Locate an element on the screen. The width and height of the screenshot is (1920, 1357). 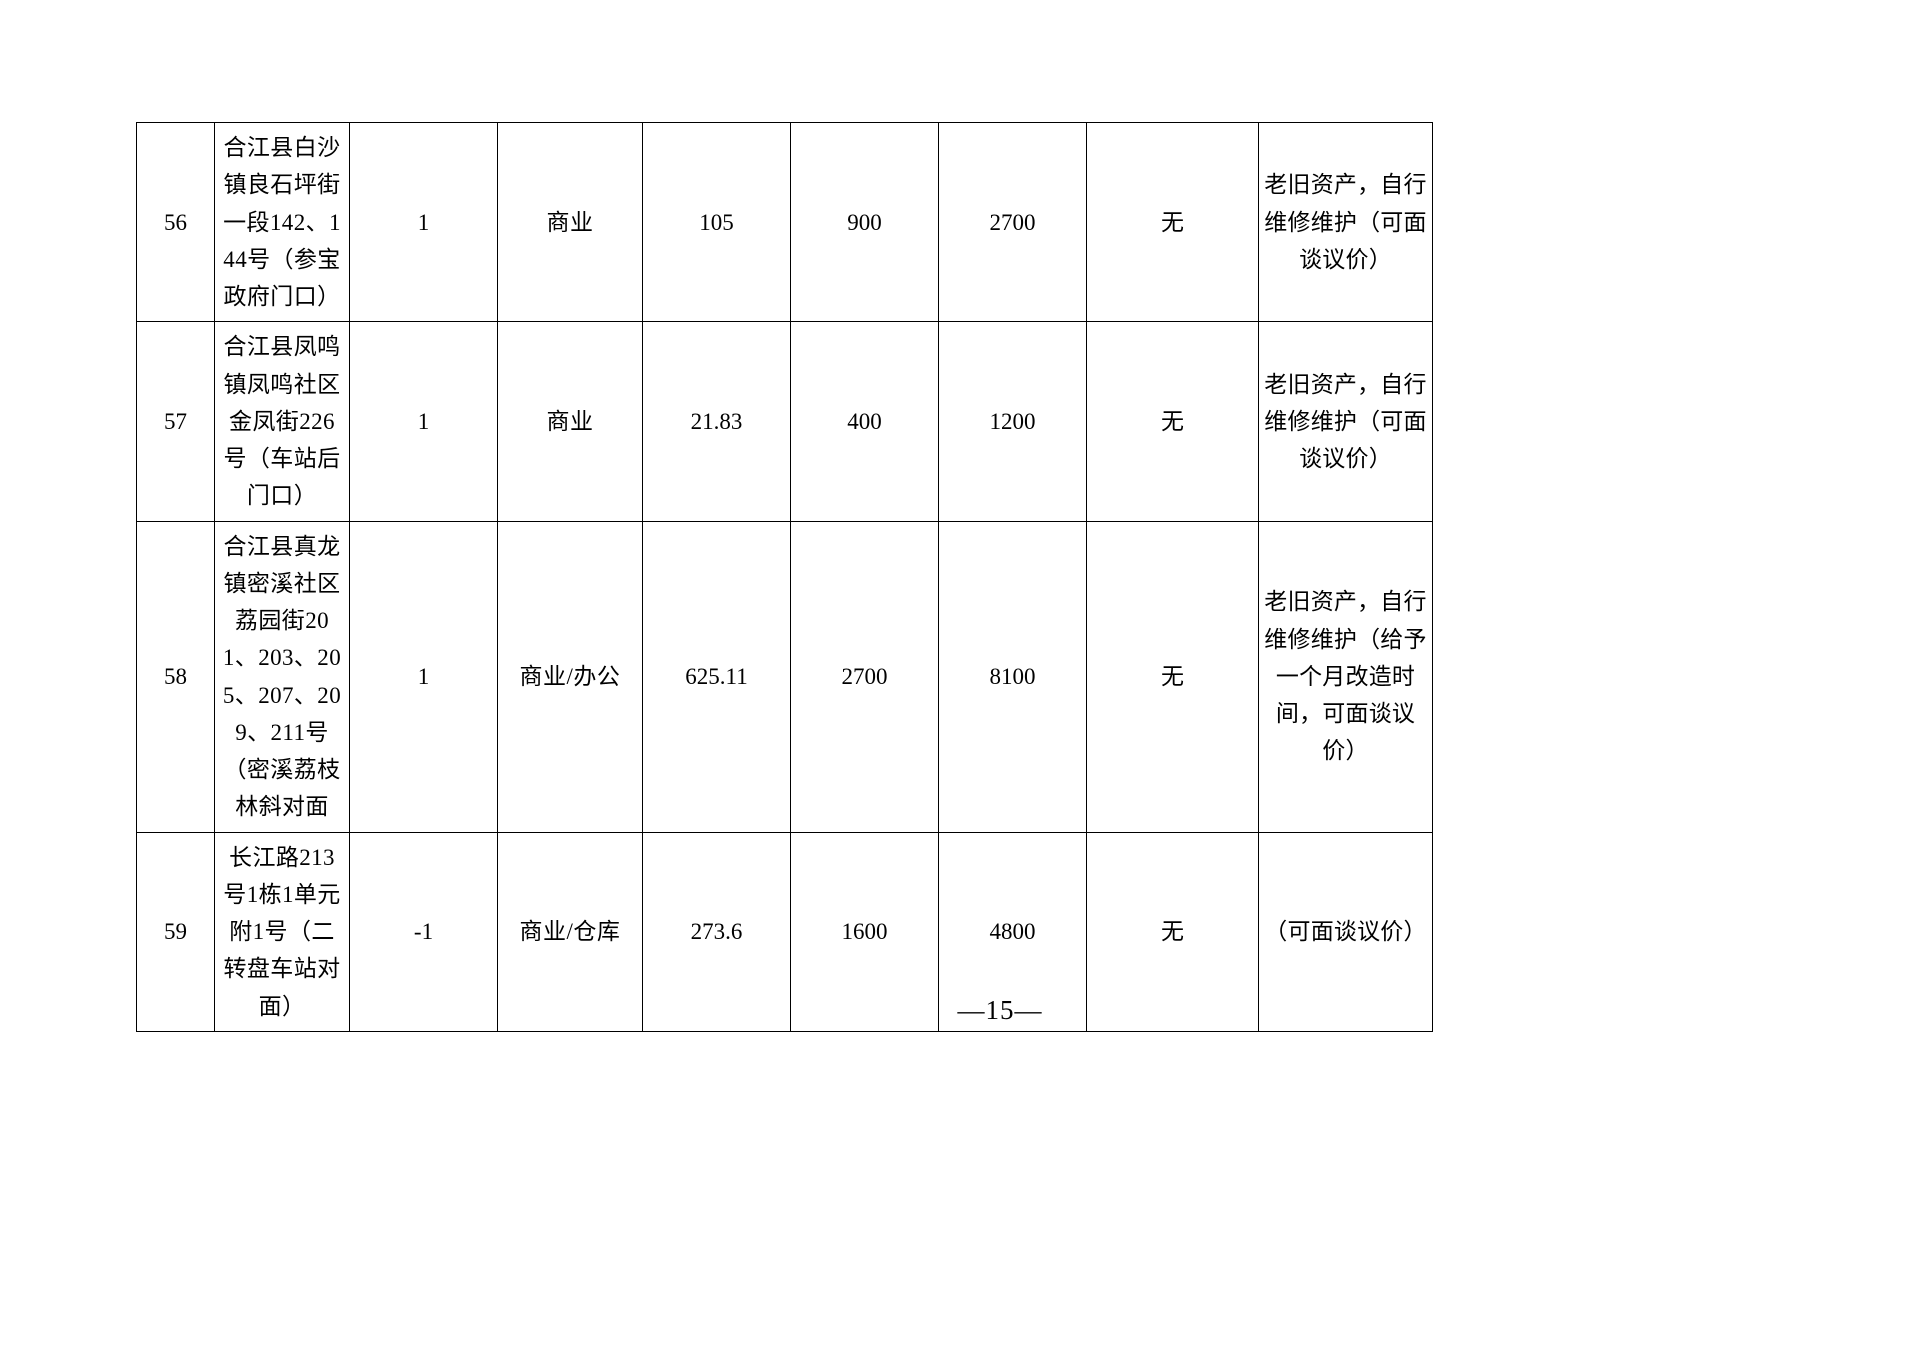
cell-price-quarterly: 4800 is located at coordinates (1012, 931).